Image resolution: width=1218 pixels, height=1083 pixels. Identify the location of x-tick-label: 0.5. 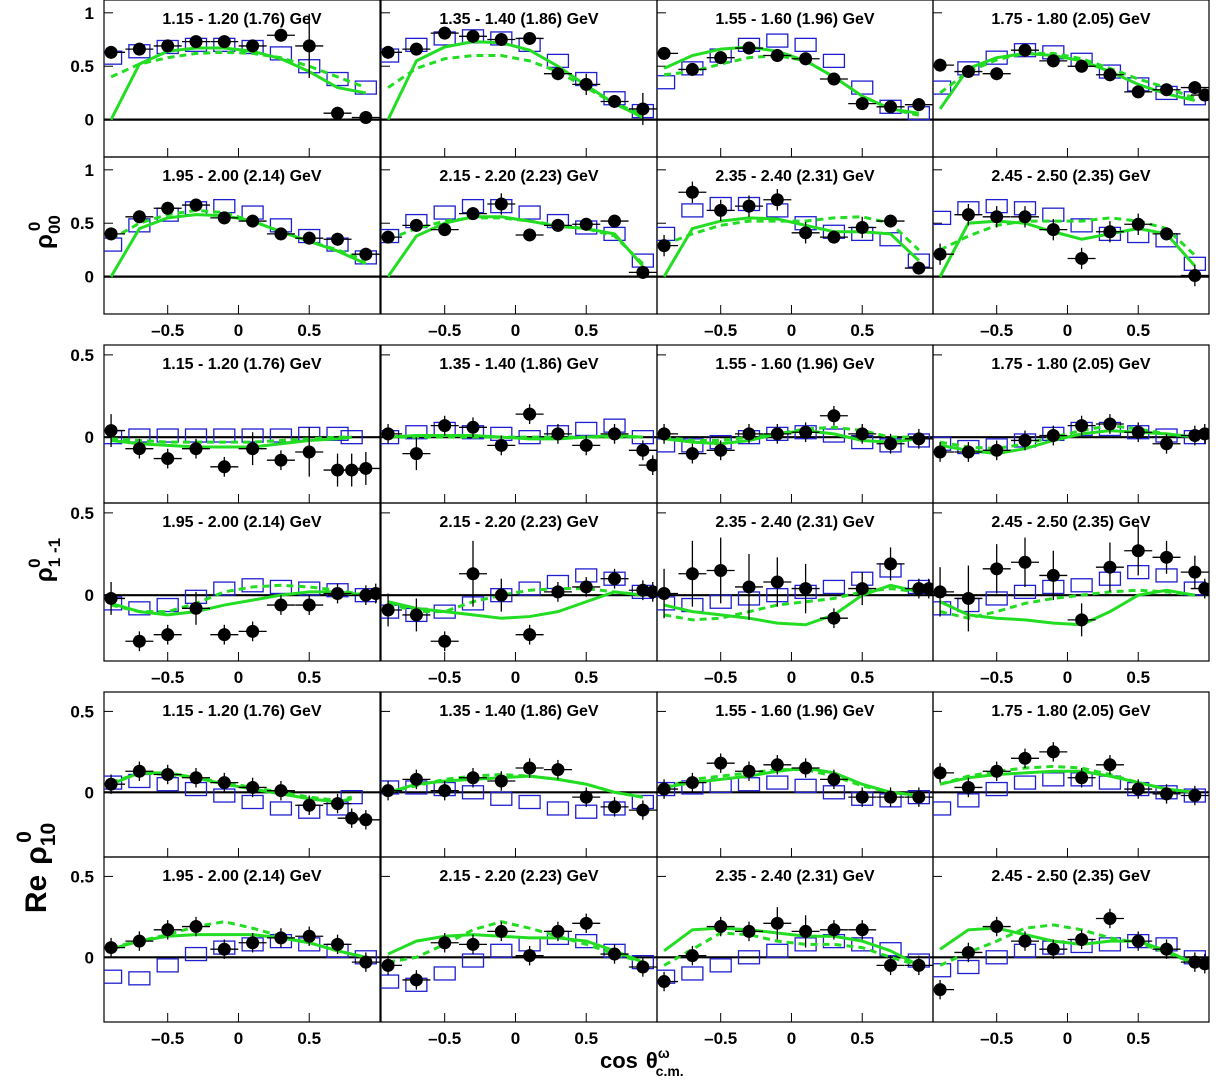
(862, 1038).